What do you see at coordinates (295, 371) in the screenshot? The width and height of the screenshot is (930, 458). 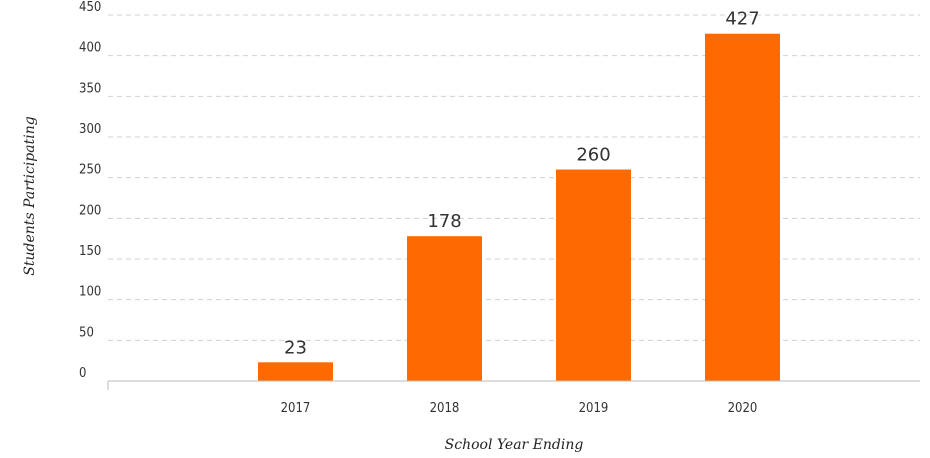 I see `bar-2017` at bounding box center [295, 371].